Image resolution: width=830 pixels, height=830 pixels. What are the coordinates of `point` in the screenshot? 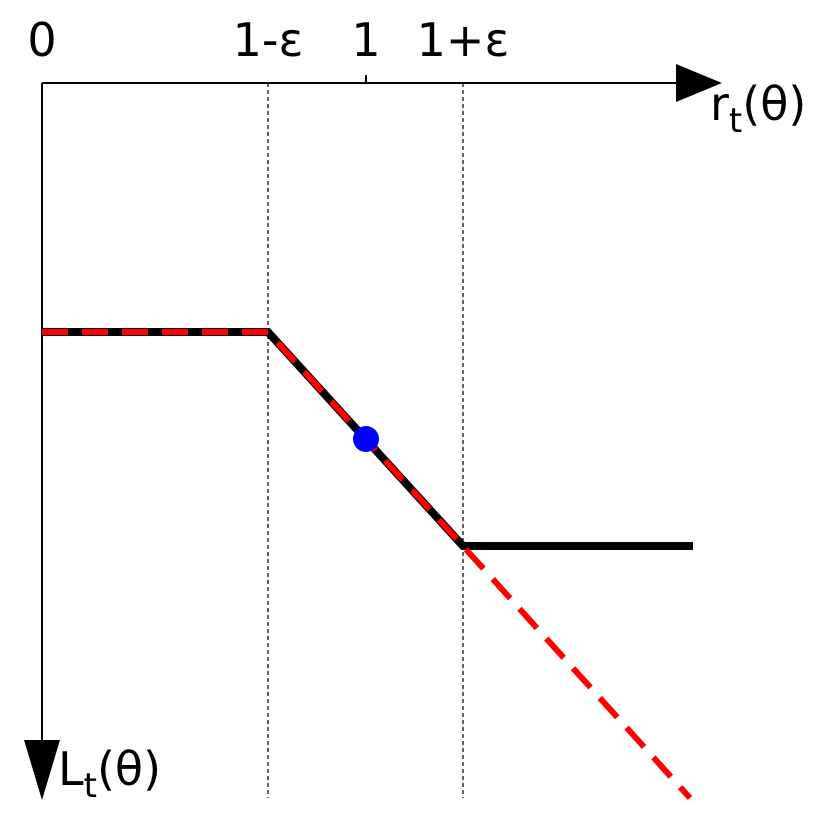 It's located at (366, 439).